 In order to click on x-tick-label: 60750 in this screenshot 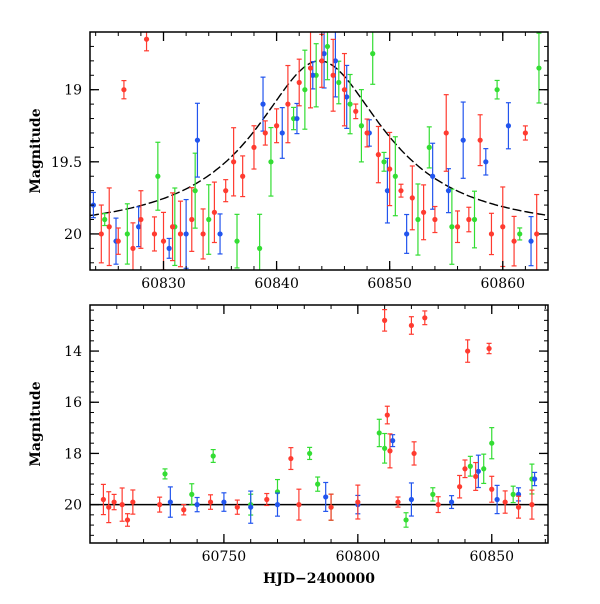, I will do `click(224, 557)`.